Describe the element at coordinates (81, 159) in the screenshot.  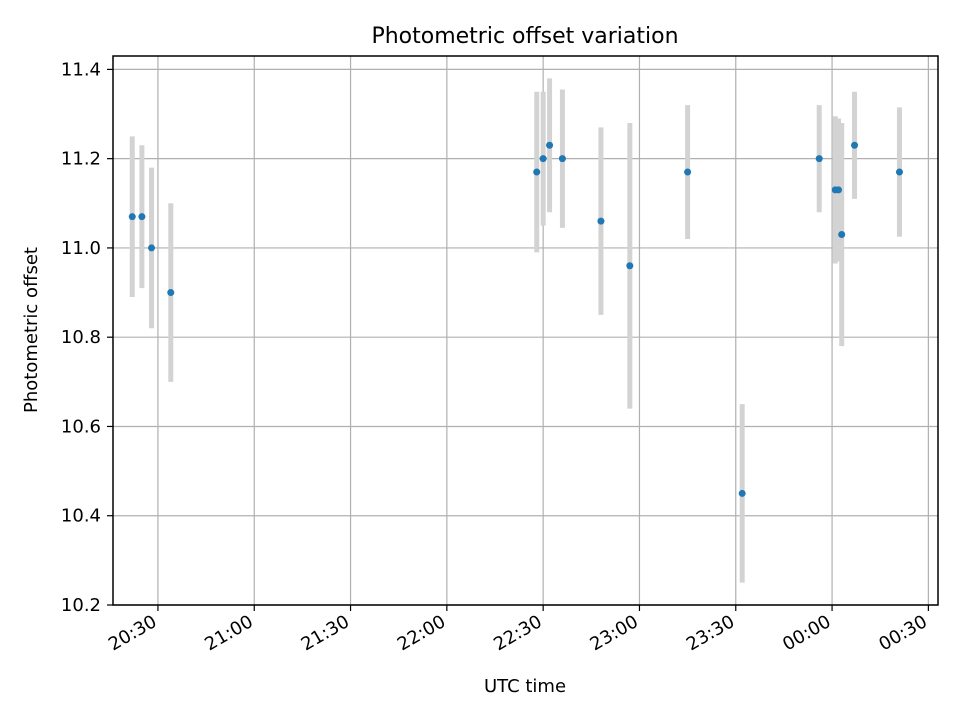
I see `y-tick-label: 11.2` at that location.